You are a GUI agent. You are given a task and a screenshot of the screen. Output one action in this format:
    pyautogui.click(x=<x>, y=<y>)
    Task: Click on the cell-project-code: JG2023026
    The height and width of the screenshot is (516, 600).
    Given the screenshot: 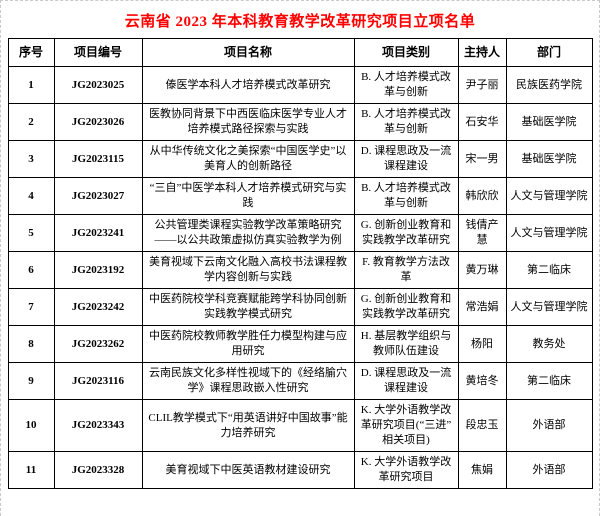 What is the action you would take?
    pyautogui.click(x=98, y=122)
    